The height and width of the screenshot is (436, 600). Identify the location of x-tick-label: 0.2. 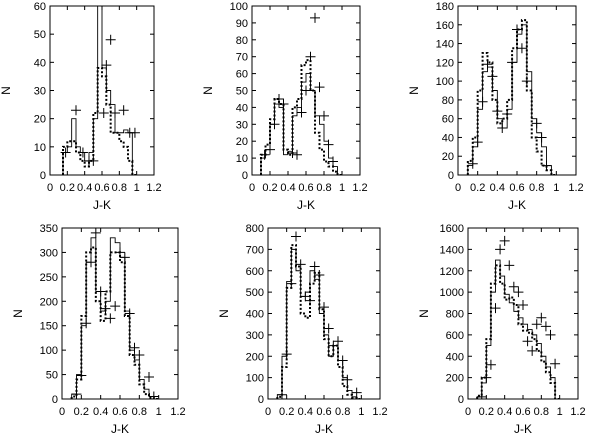
(67, 188).